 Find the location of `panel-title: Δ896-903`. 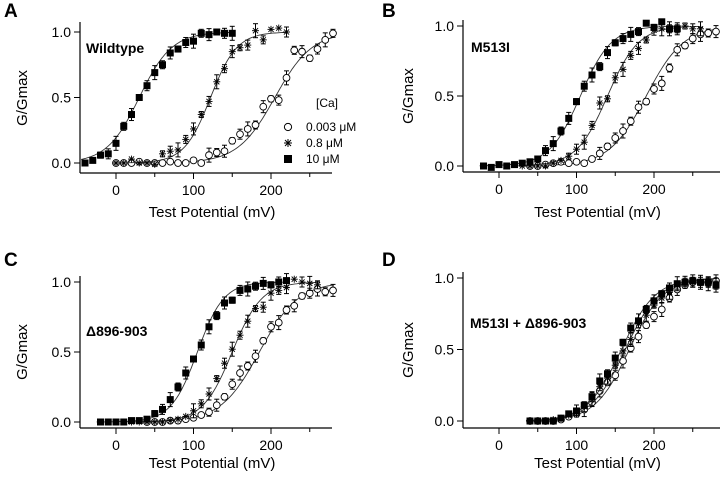

panel-title: Δ896-903 is located at coordinates (117, 331).